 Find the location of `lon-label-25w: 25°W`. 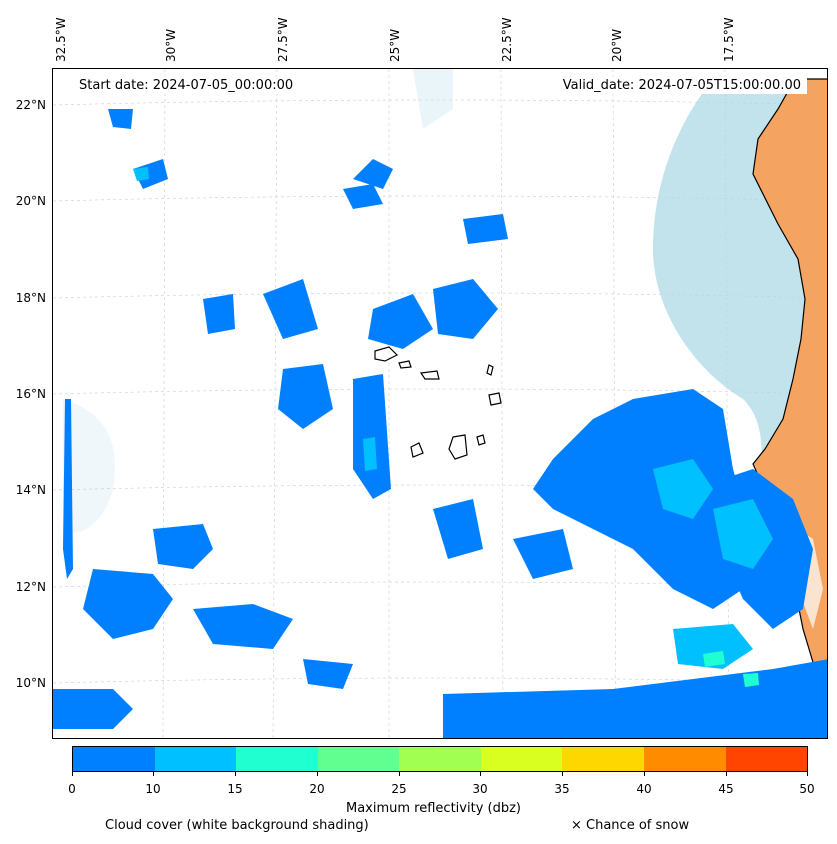

lon-label-25w: 25°W is located at coordinates (395, 45).